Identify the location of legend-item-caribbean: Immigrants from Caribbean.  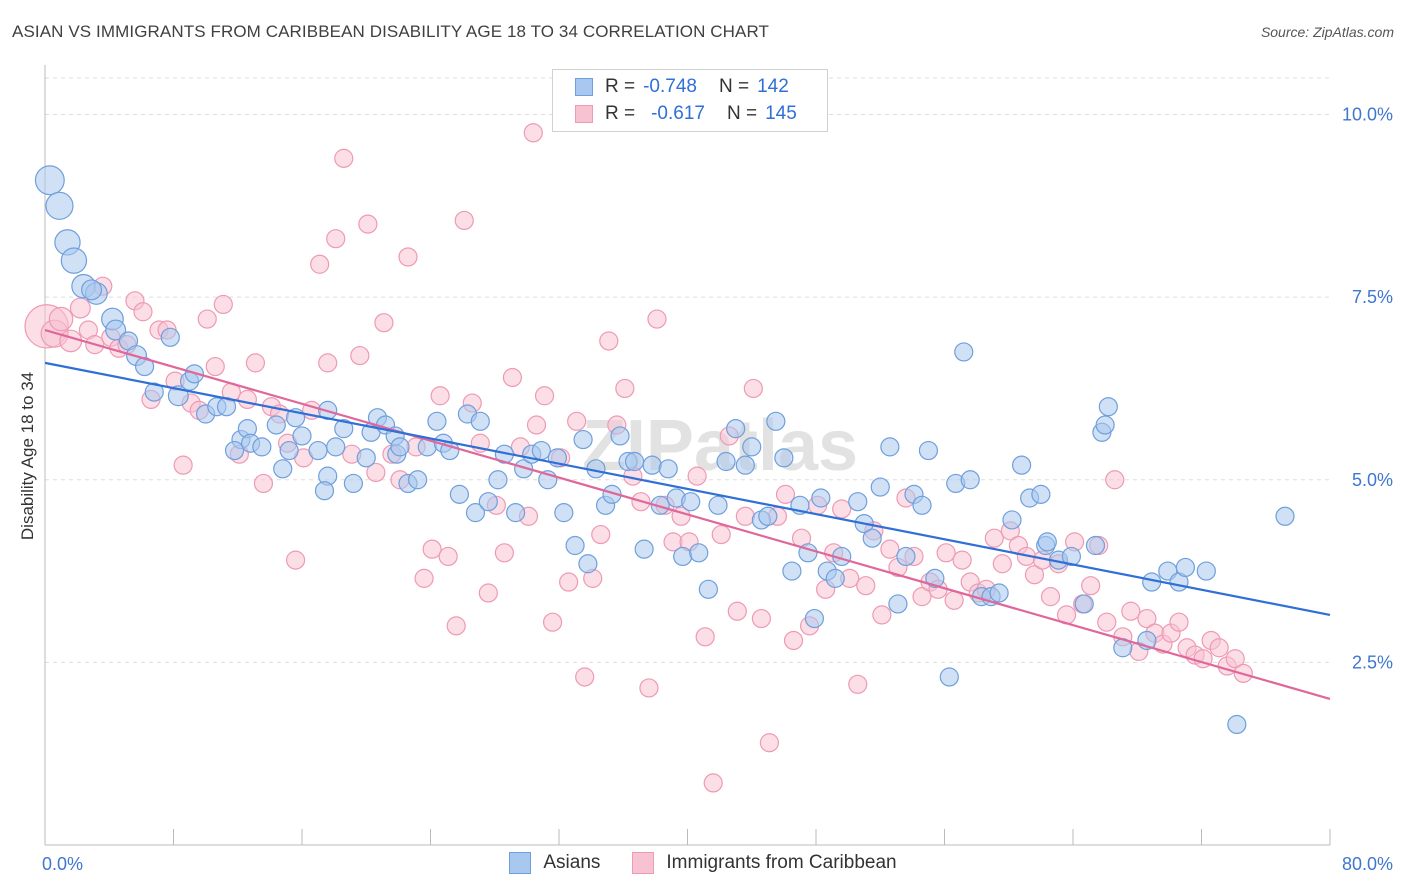
(764, 863).